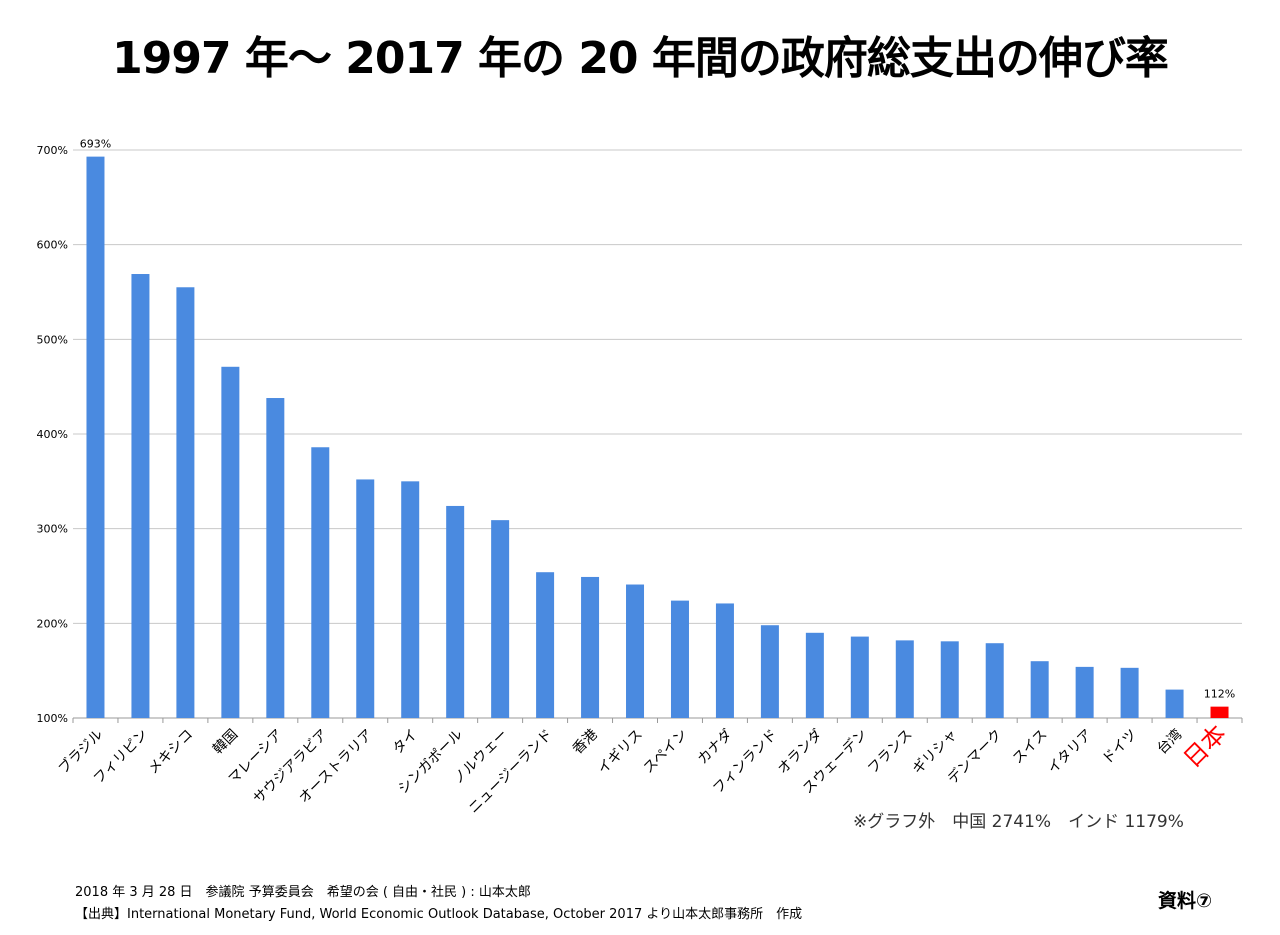 This screenshot has width=1280, height=935. What do you see at coordinates (890, 752) in the screenshot?
I see `x-tick-label: フランス` at bounding box center [890, 752].